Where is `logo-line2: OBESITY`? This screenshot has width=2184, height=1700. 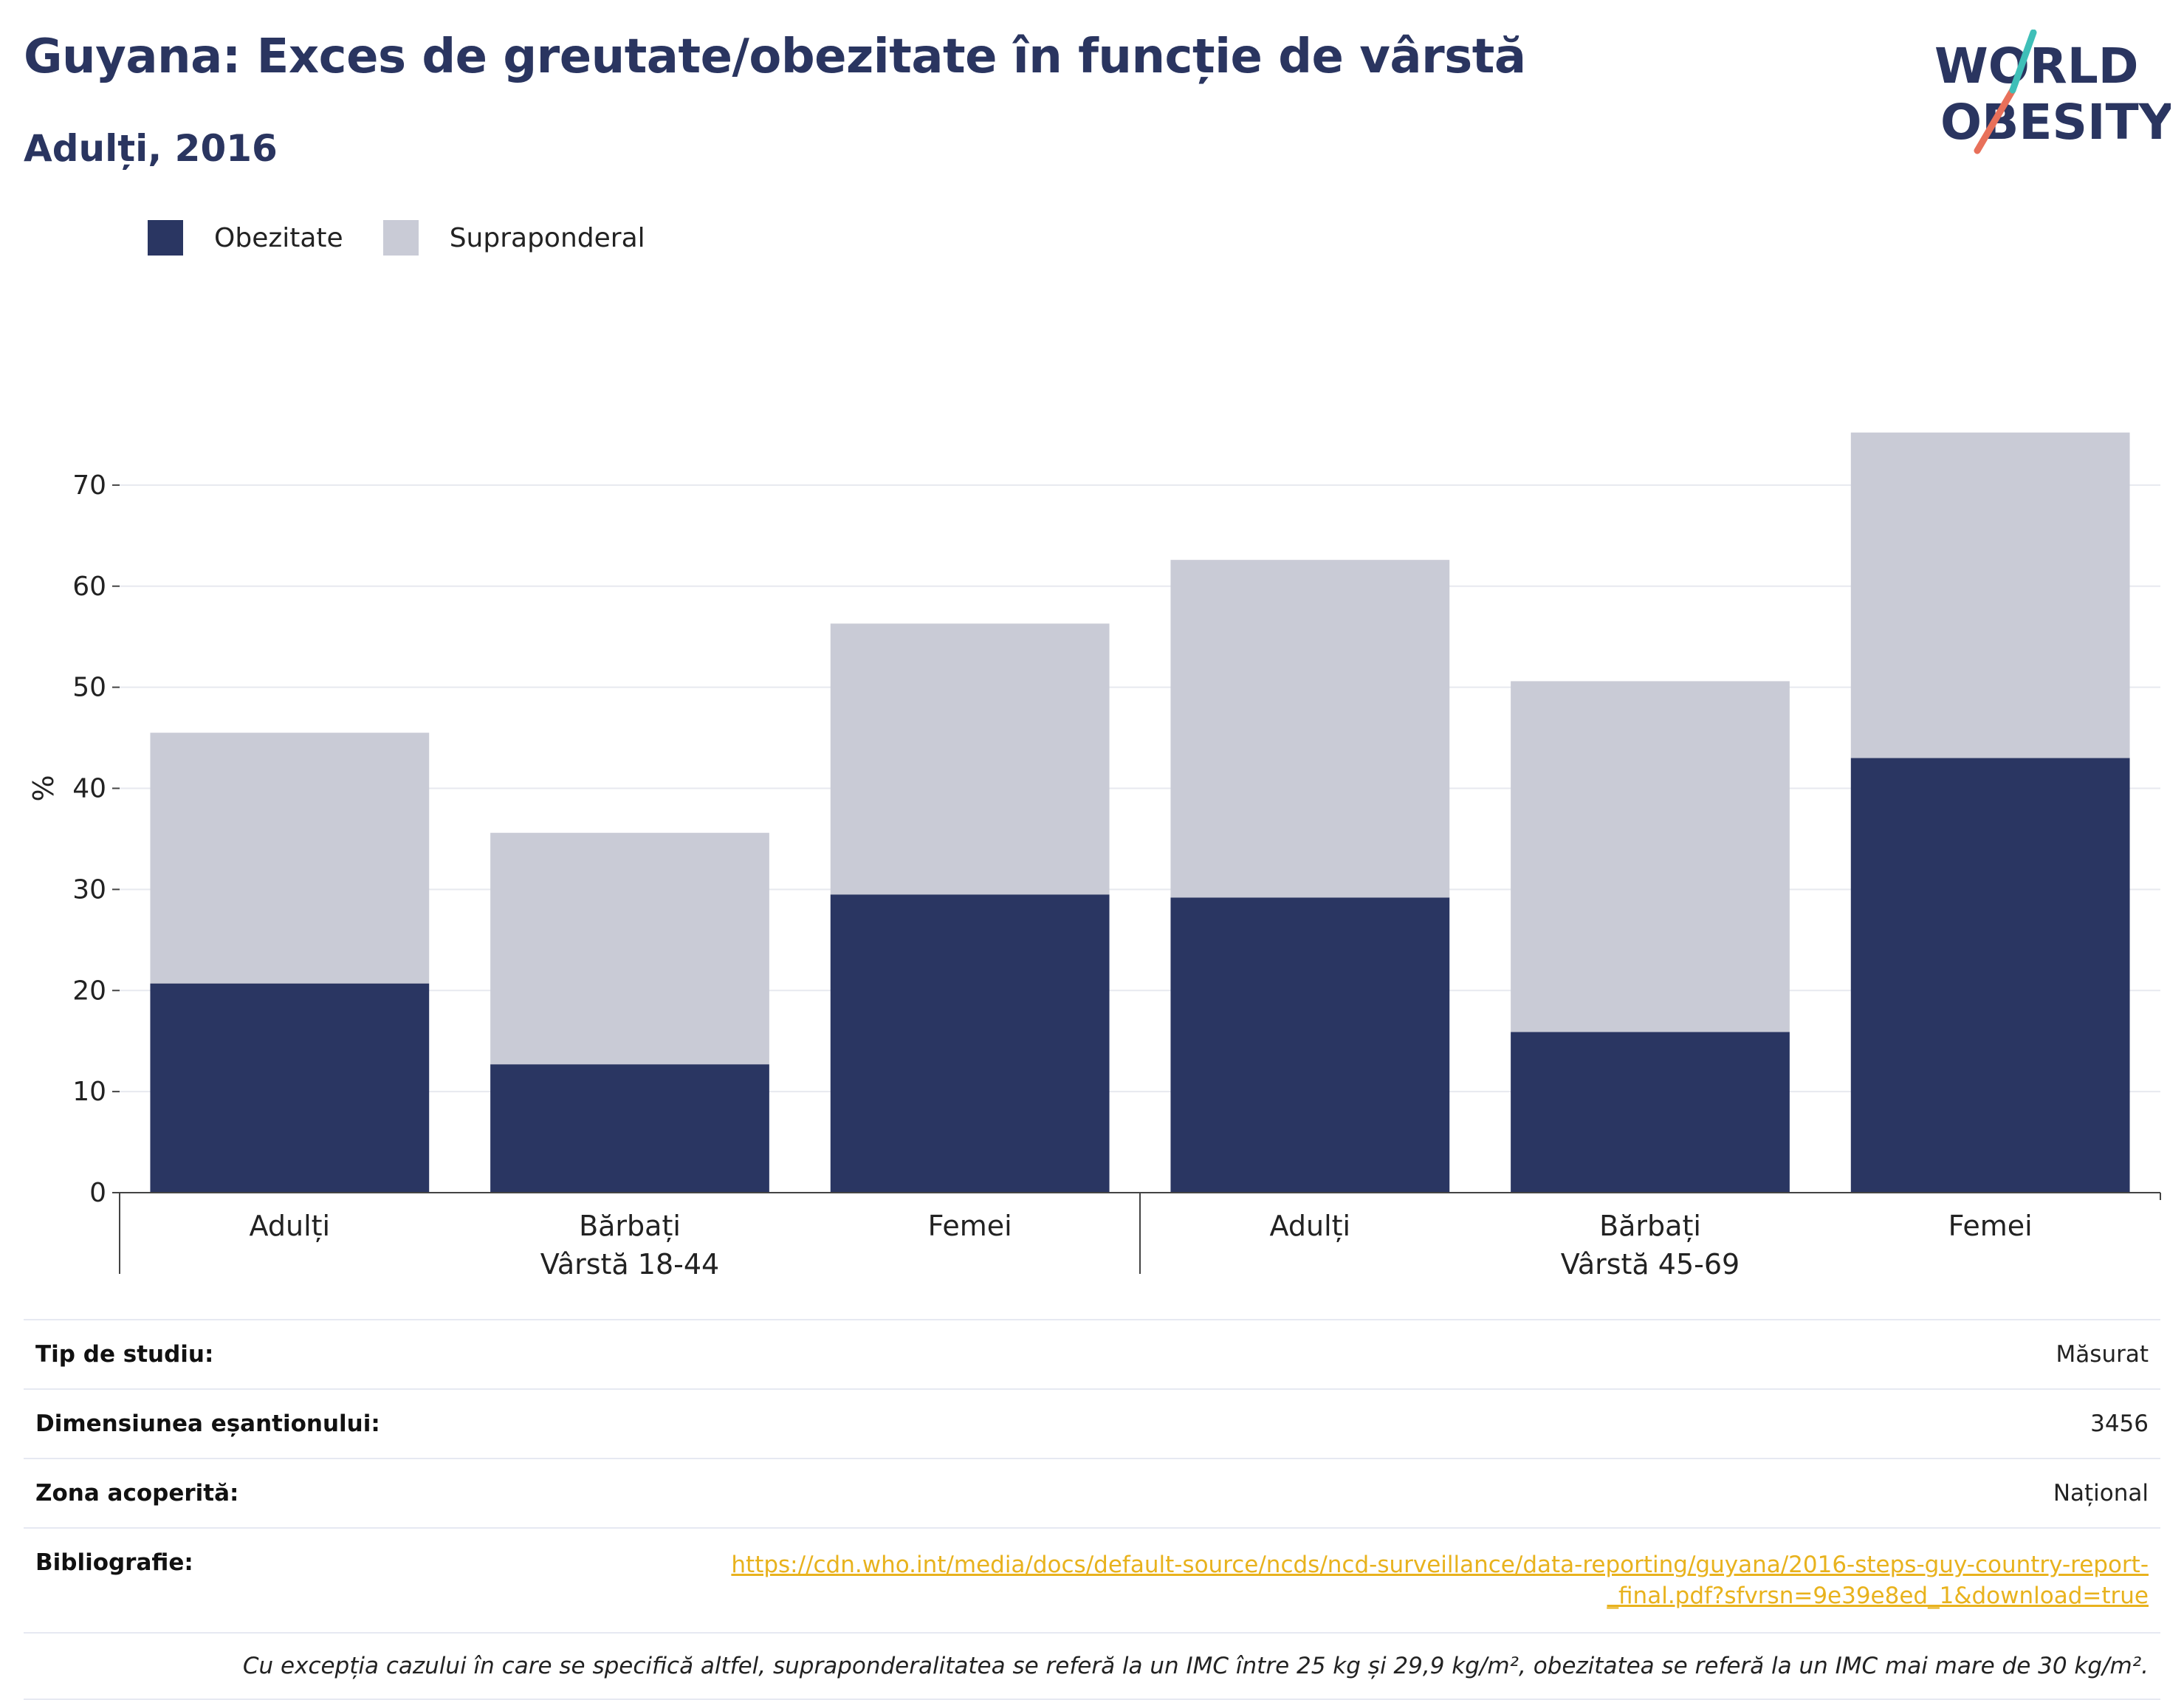
logo-line2: OBESITY is located at coordinates (2055, 122).